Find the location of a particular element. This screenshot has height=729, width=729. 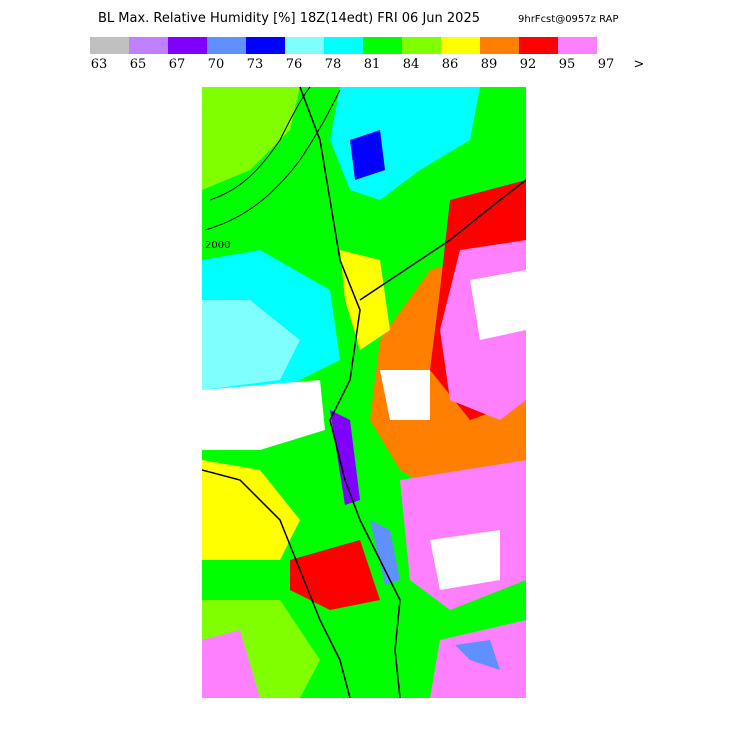

colorbar-label: 89 is located at coordinates (489, 64).